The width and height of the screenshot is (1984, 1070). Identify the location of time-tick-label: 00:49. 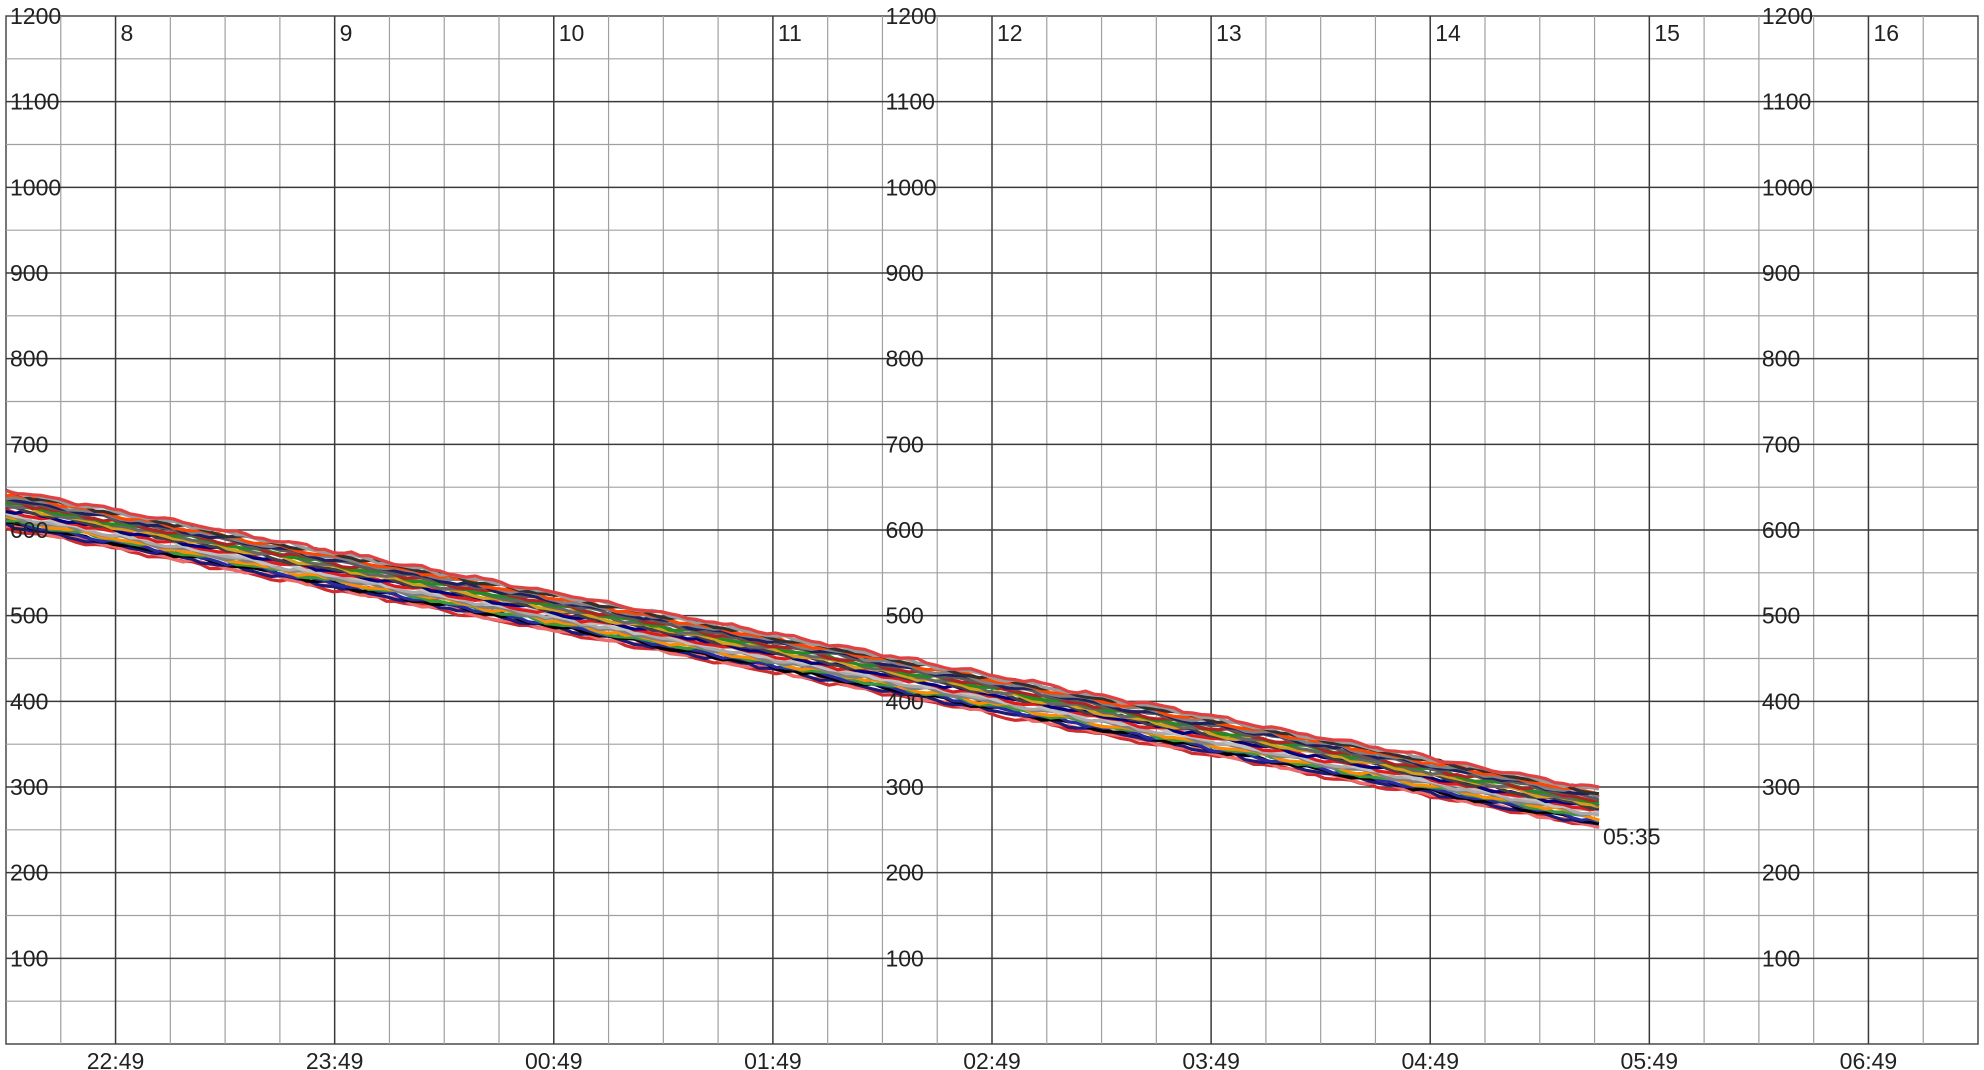
(554, 1059).